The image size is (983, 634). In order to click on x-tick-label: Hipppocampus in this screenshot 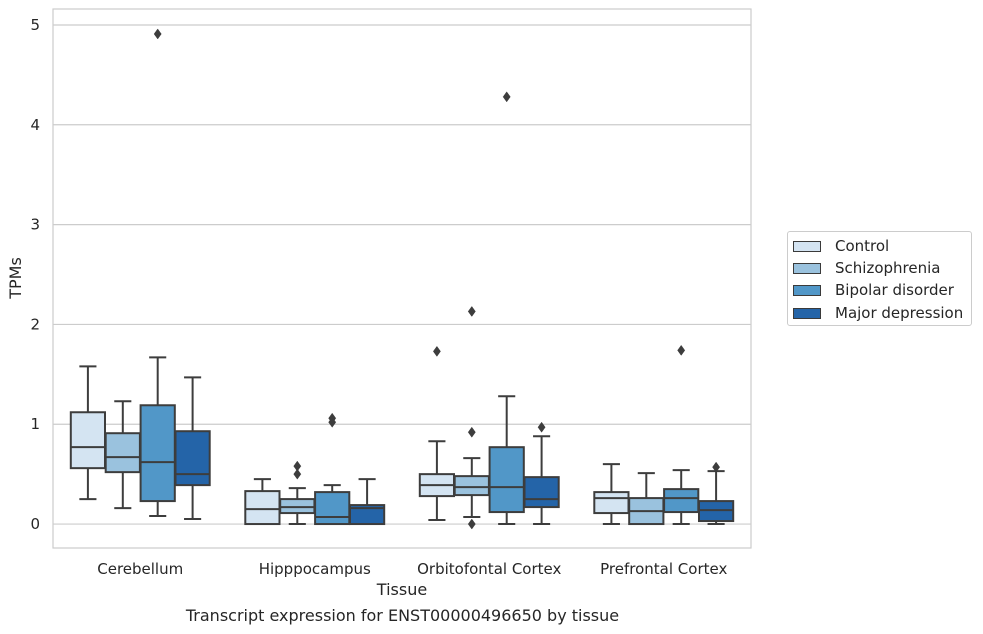, I will do `click(315, 569)`.